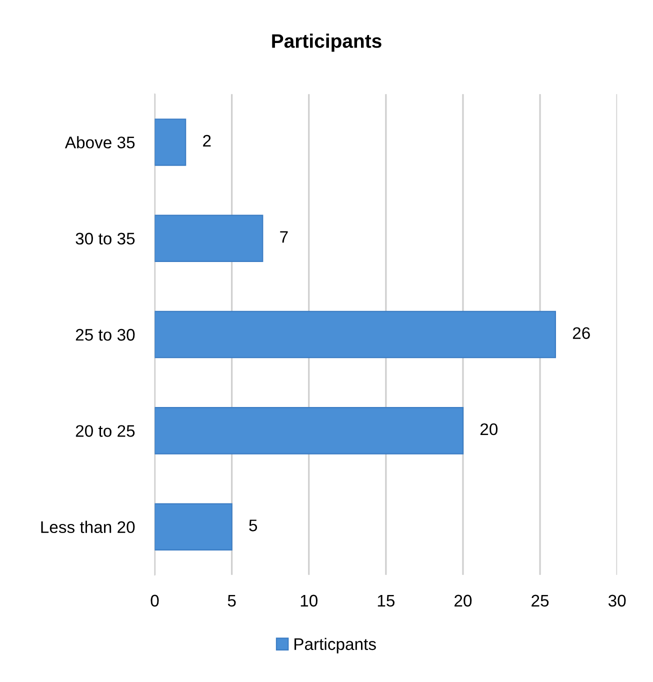  I want to click on x-tick-label: 25, so click(540, 600).